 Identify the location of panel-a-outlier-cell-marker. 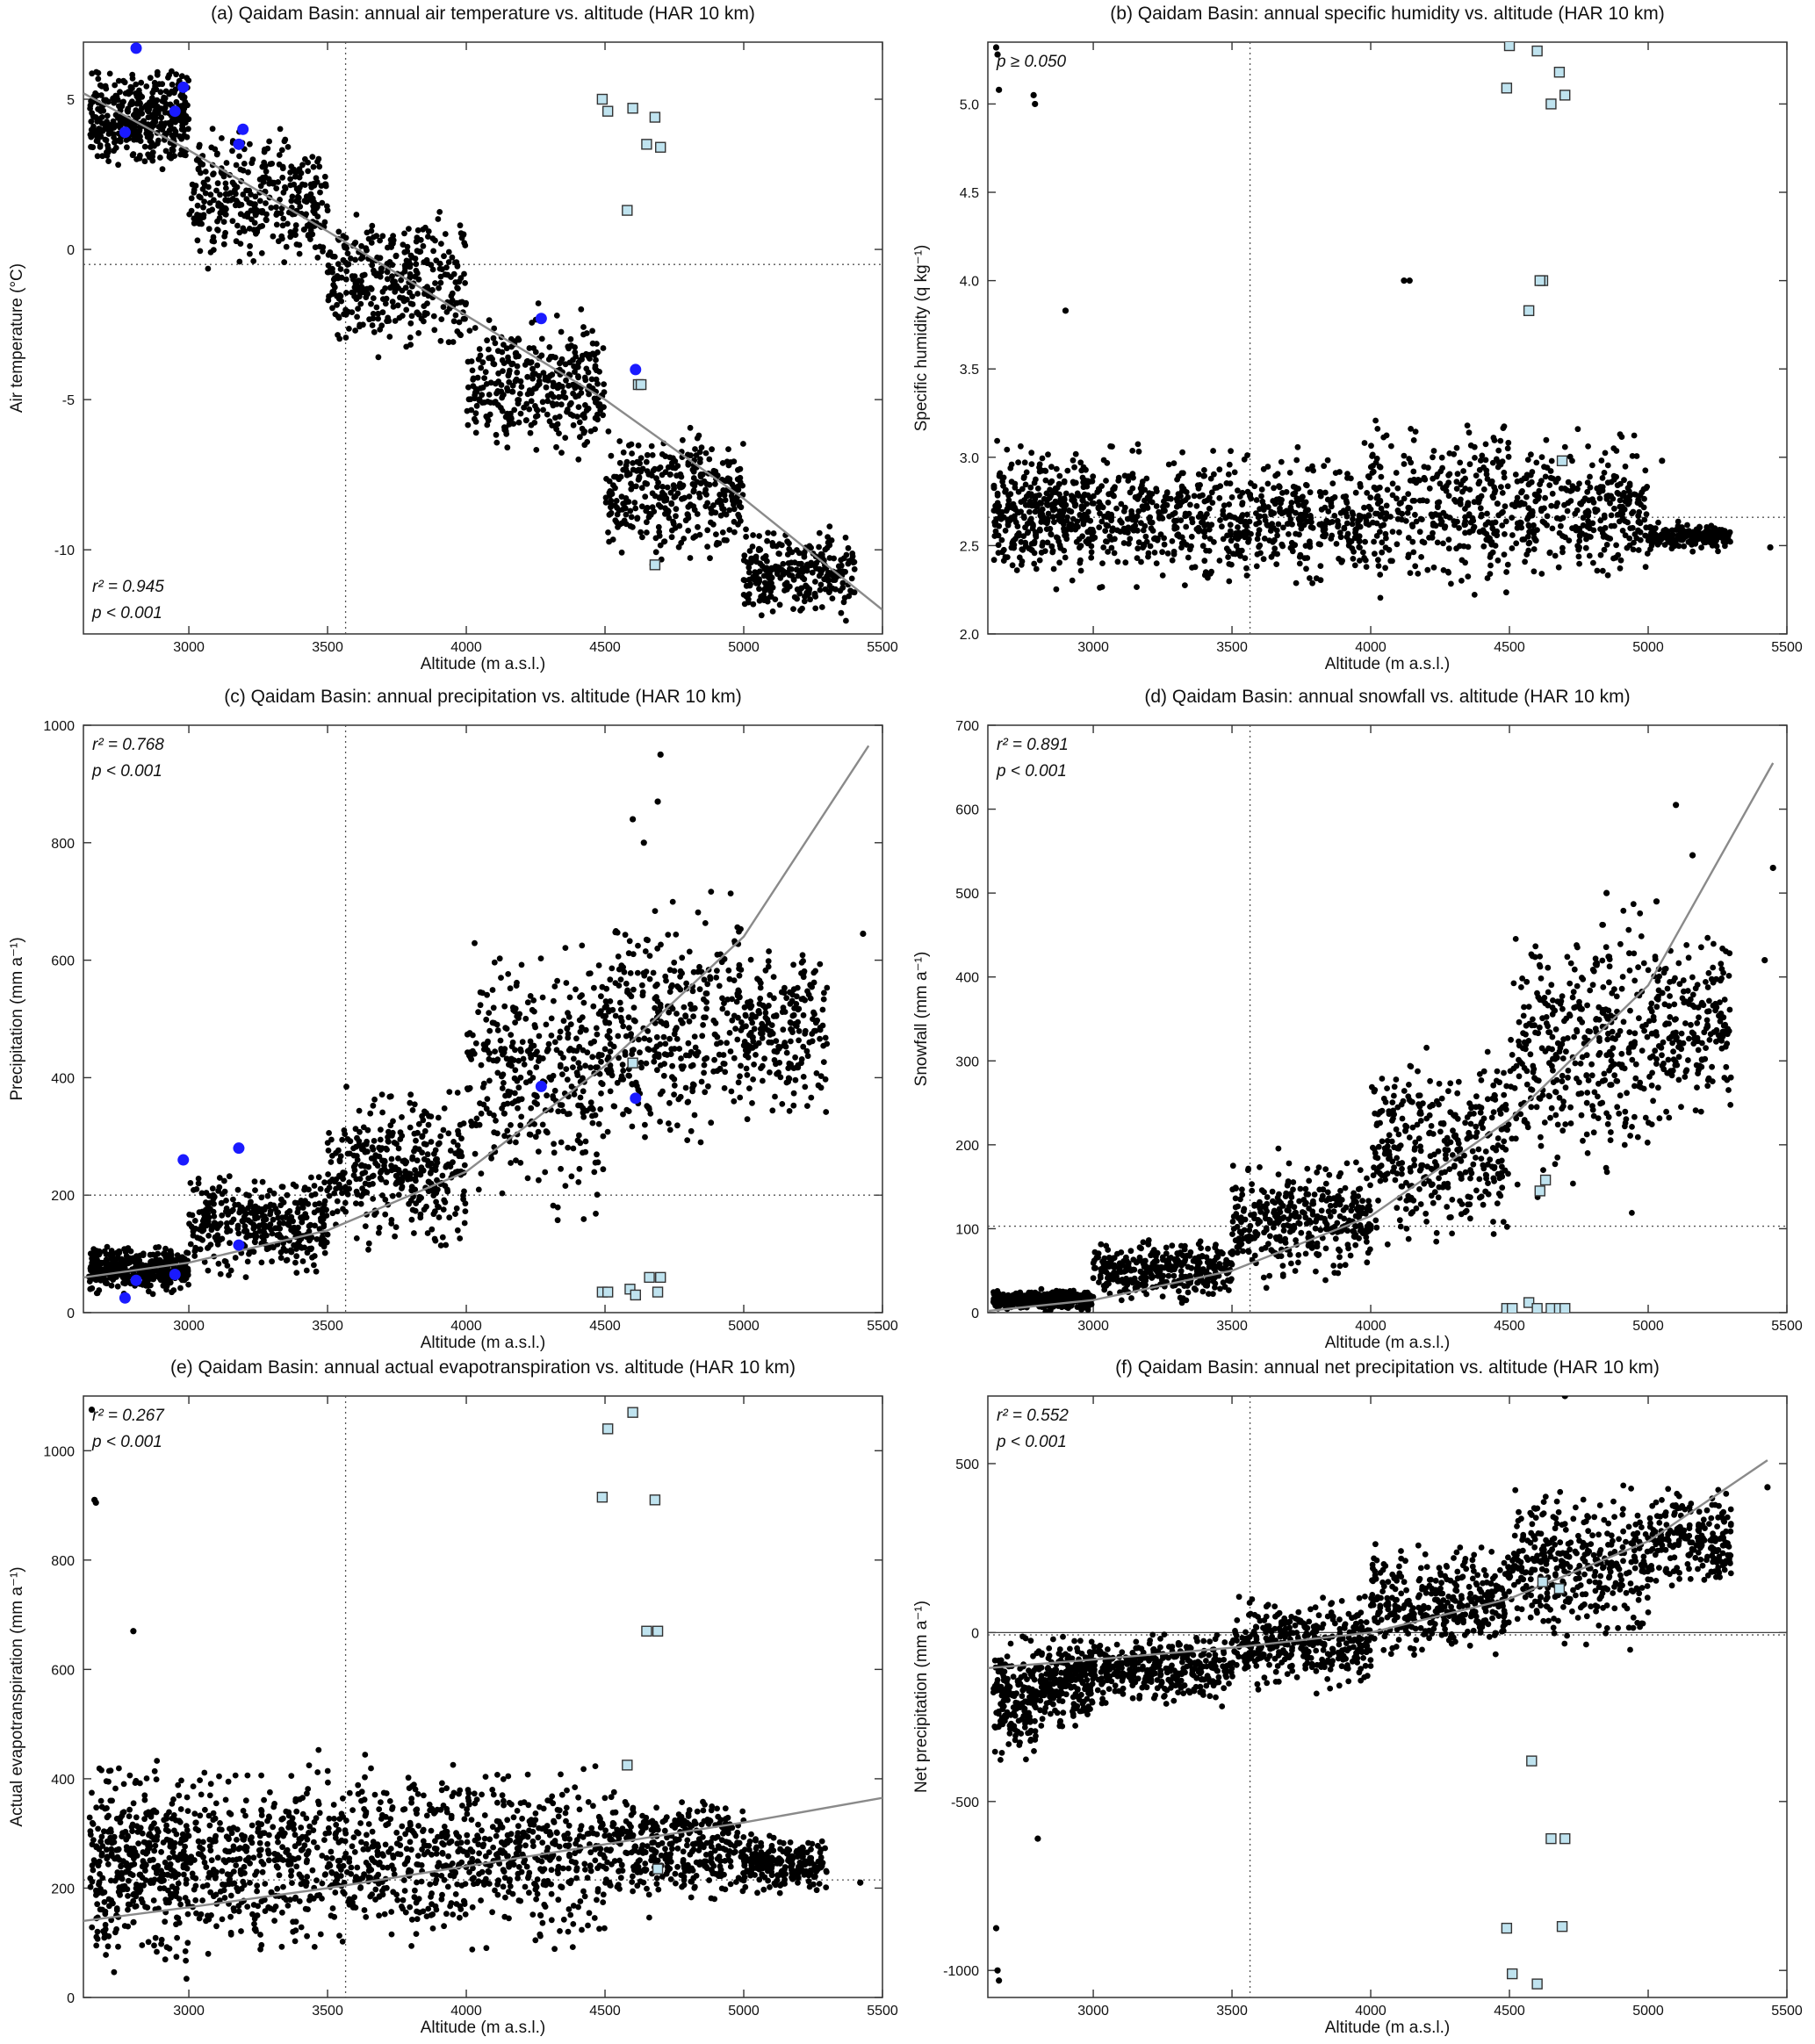
(647, 144).